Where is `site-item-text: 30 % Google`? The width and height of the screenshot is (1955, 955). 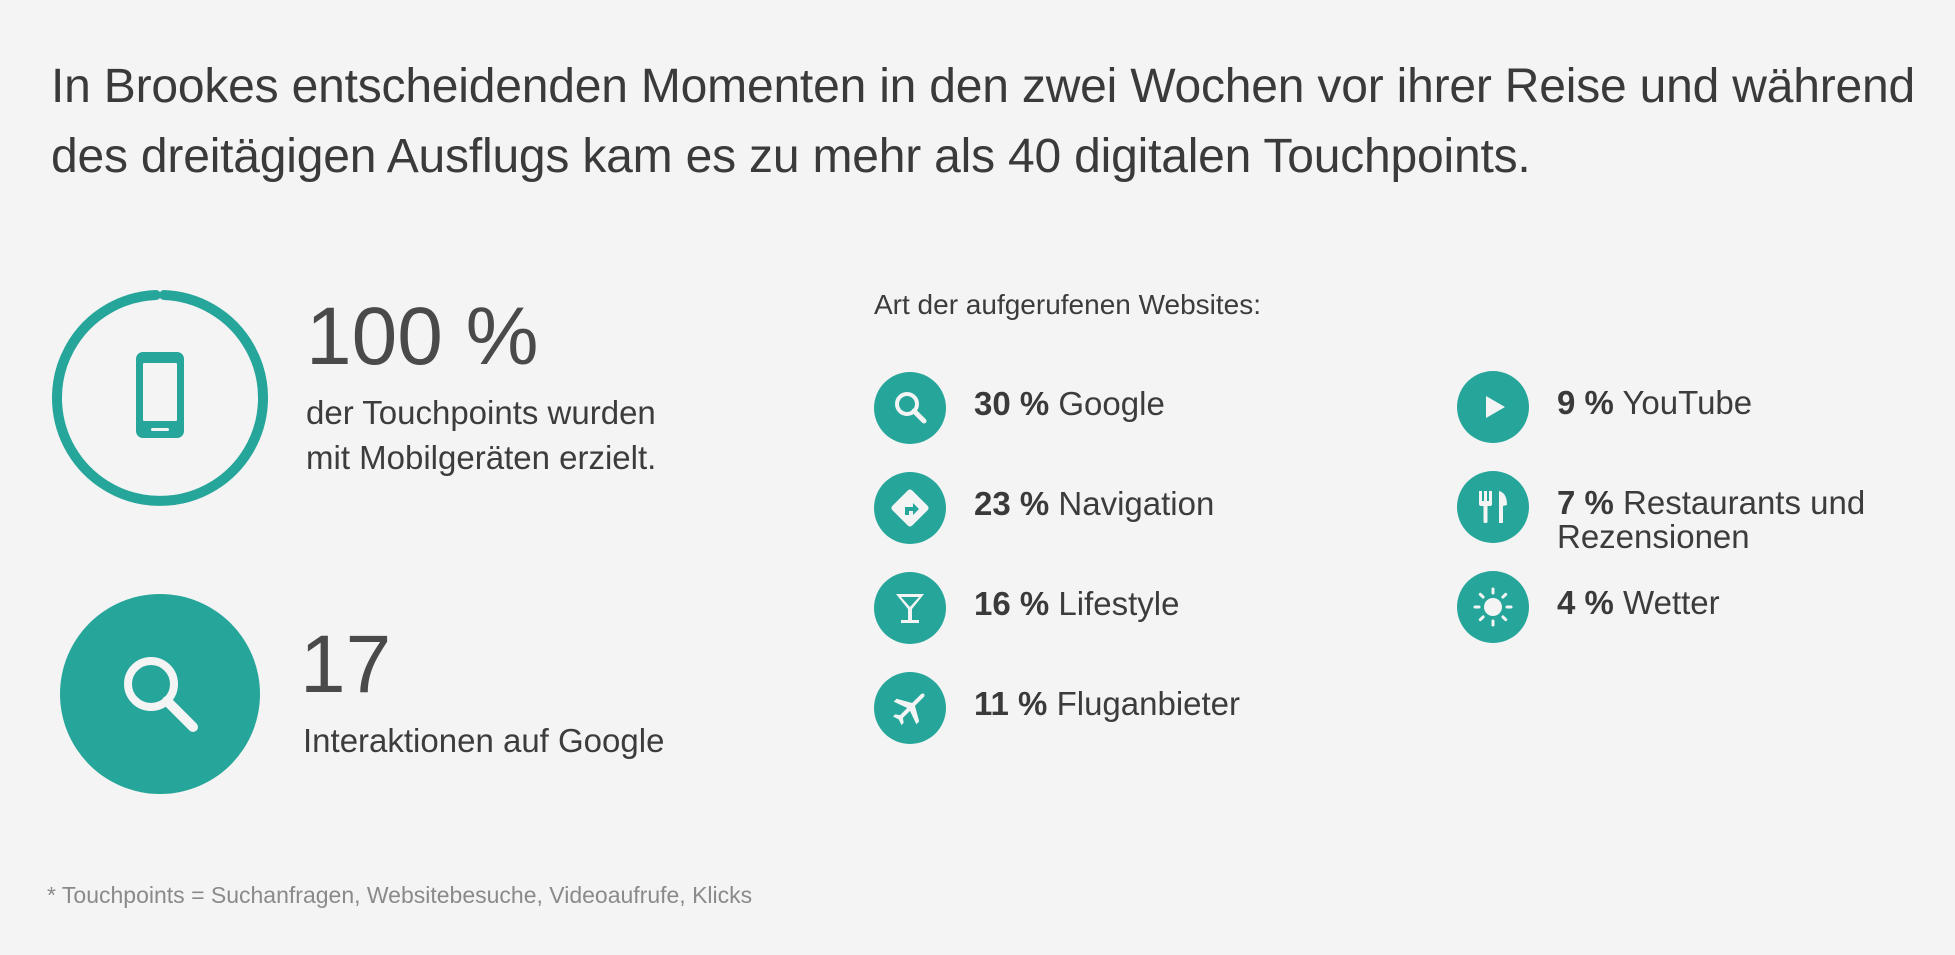 site-item-text: 30 % Google is located at coordinates (1069, 404).